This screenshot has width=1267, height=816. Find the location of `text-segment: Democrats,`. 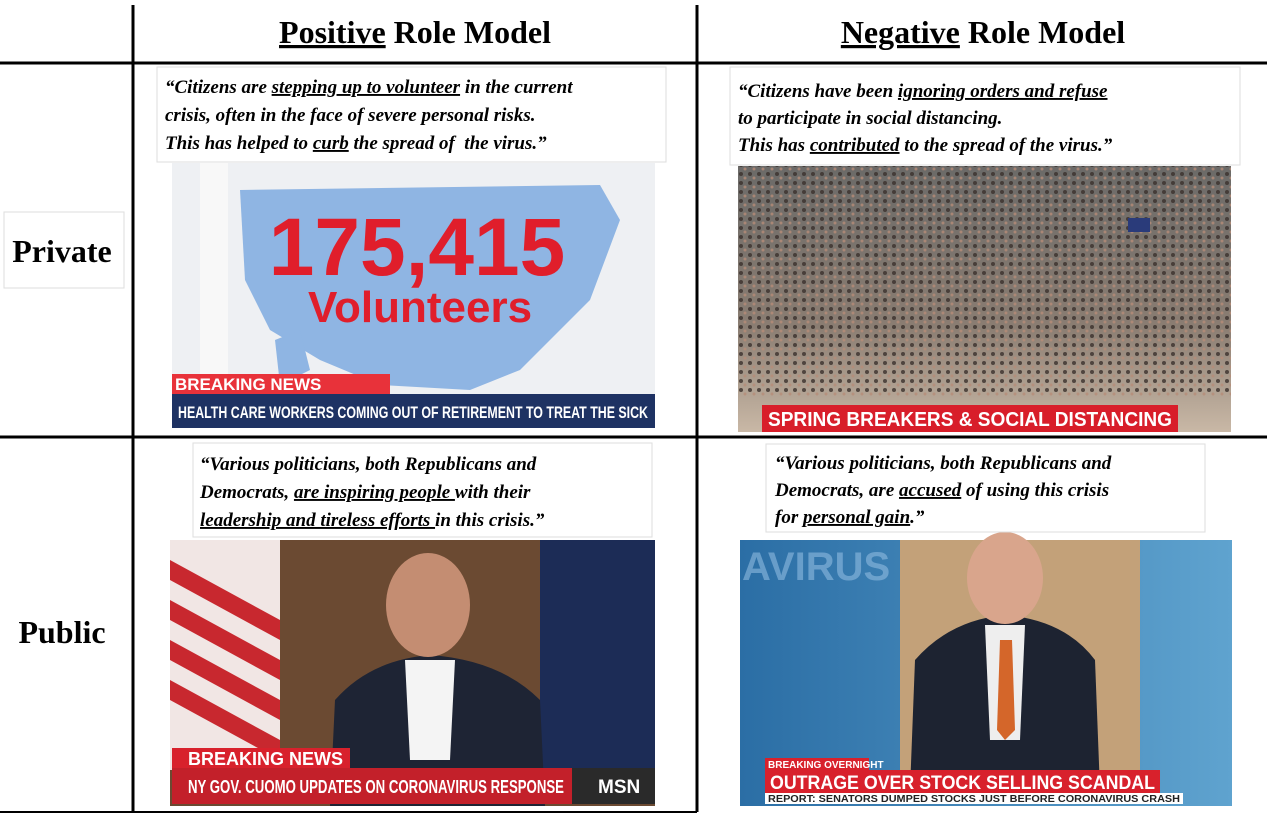

text-segment: Democrats, is located at coordinates (246, 492).